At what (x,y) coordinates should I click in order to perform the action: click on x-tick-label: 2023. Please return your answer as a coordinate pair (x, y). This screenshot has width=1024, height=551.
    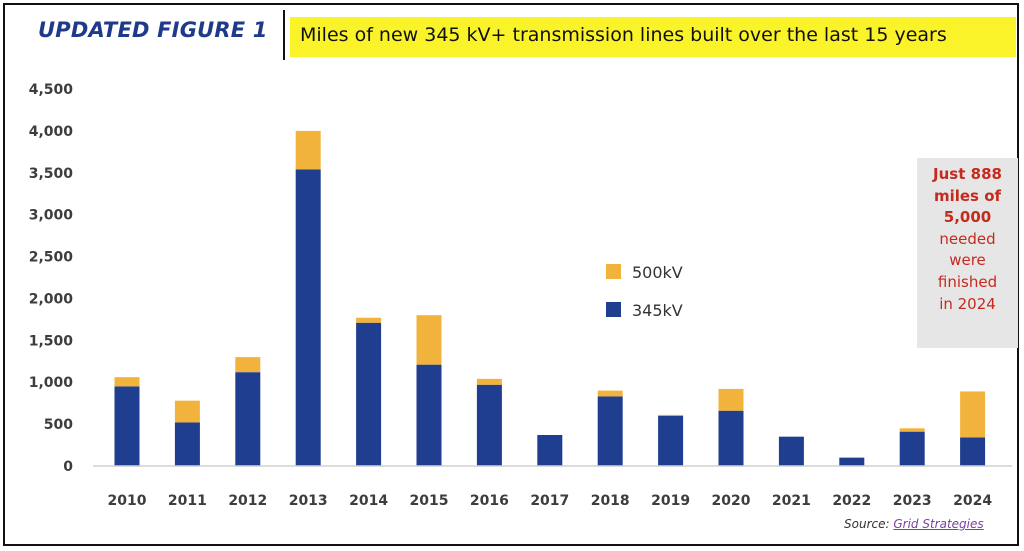
    Looking at the image, I should click on (912, 501).